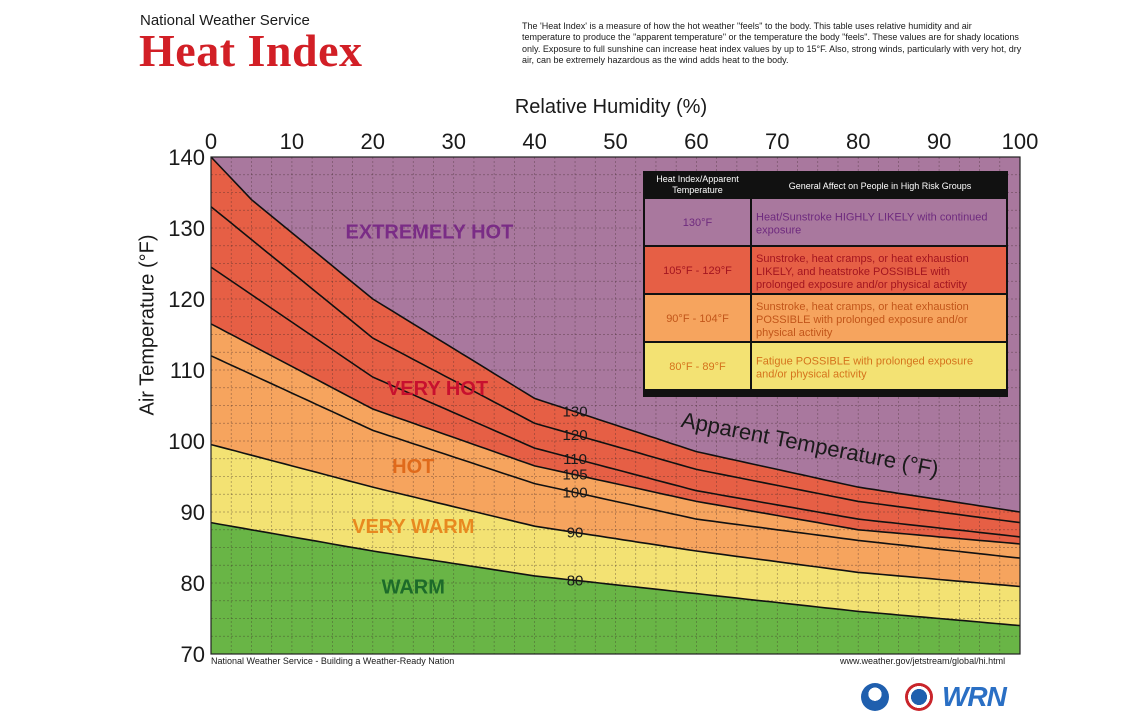  Describe the element at coordinates (696, 141) in the screenshot. I see `x-tick-label: 60` at that location.